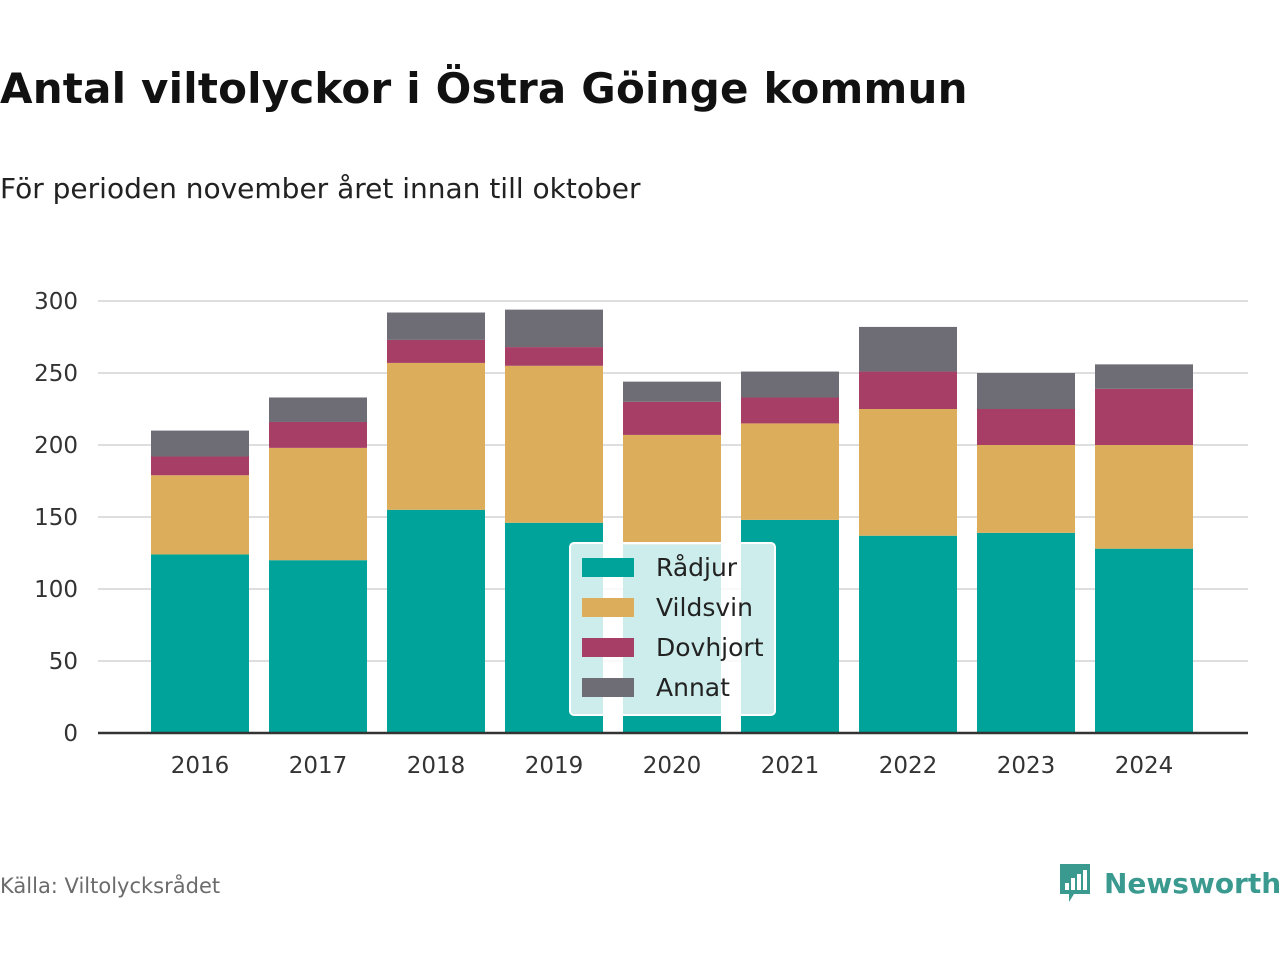 The image size is (1280, 960). What do you see at coordinates (554, 766) in the screenshot?
I see `x-tick-label: 2019` at bounding box center [554, 766].